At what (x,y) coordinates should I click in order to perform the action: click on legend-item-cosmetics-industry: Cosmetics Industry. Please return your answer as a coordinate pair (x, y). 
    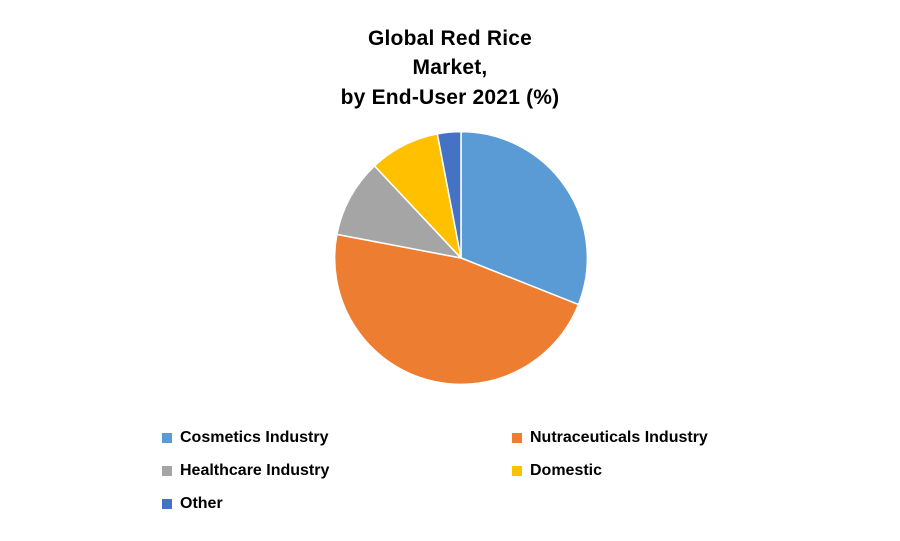
    Looking at the image, I should click on (337, 438).